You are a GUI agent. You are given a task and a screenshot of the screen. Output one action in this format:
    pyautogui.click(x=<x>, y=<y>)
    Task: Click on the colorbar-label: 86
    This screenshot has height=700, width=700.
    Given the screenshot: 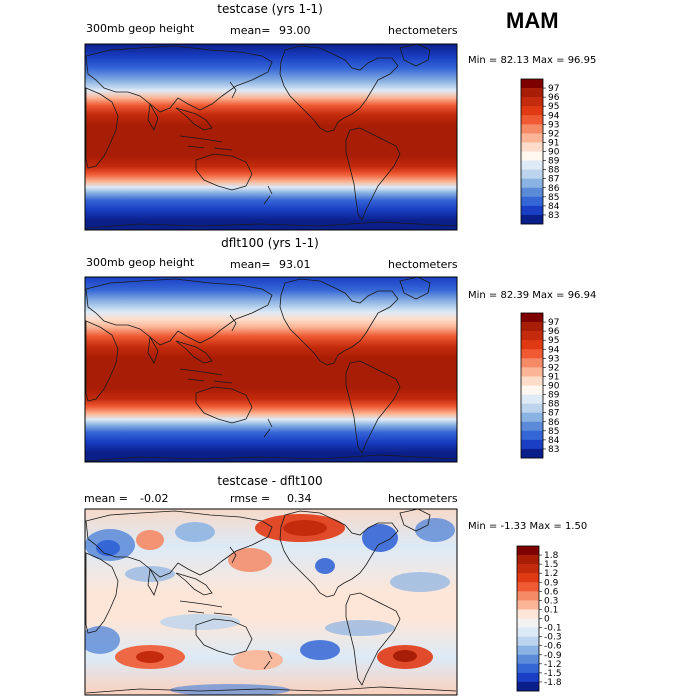 What is the action you would take?
    pyautogui.click(x=554, y=189)
    